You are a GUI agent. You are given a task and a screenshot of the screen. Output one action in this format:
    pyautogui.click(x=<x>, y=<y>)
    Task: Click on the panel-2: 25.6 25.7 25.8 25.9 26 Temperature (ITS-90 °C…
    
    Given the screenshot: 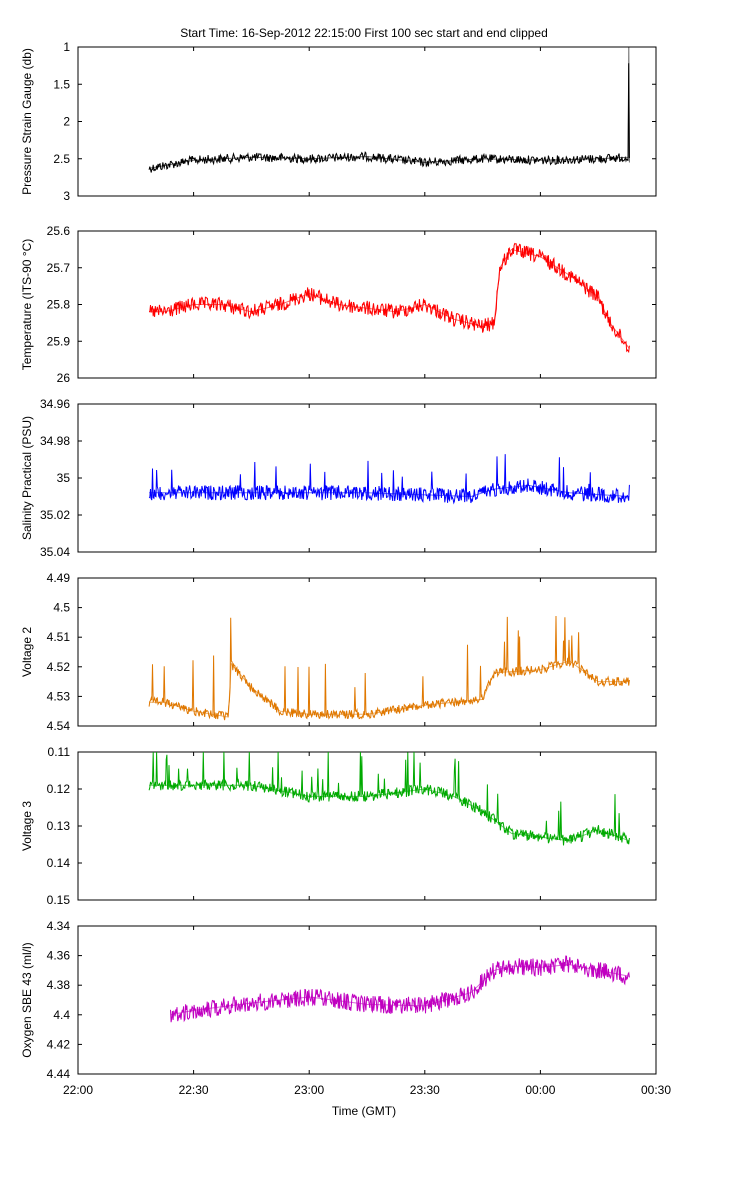 What is the action you would take?
    pyautogui.click(x=338, y=304)
    